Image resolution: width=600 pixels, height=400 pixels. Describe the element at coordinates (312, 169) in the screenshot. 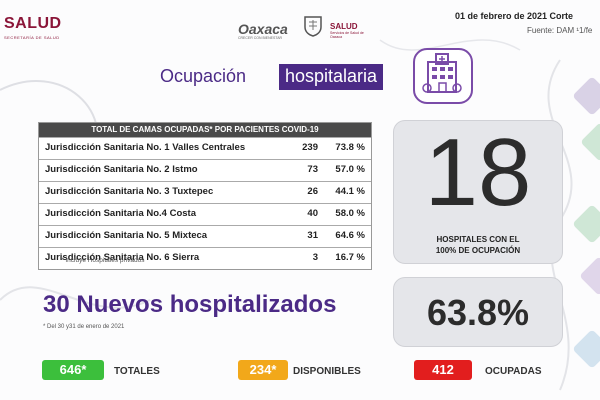

I see `bed-count: 73` at that location.